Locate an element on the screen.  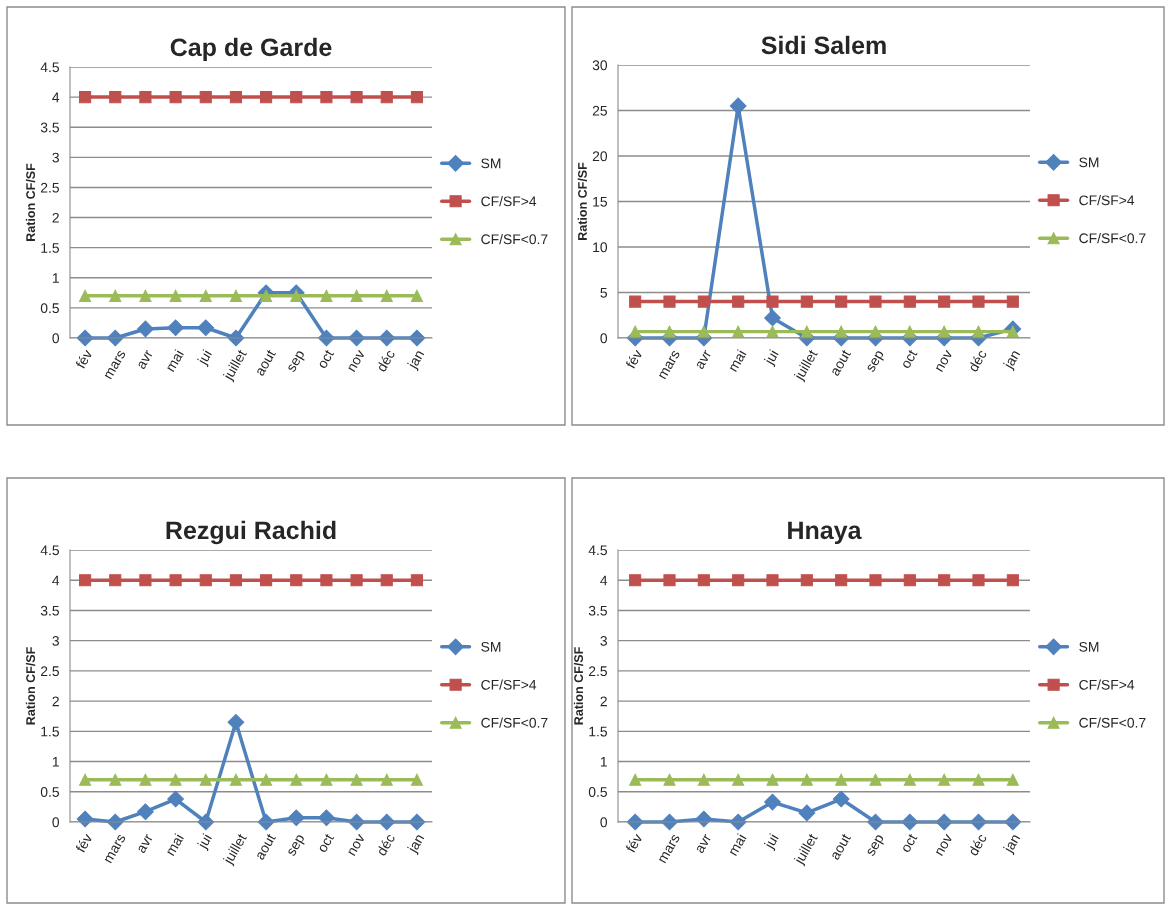
chart-title: Sidi Salem is located at coordinates (823, 45).